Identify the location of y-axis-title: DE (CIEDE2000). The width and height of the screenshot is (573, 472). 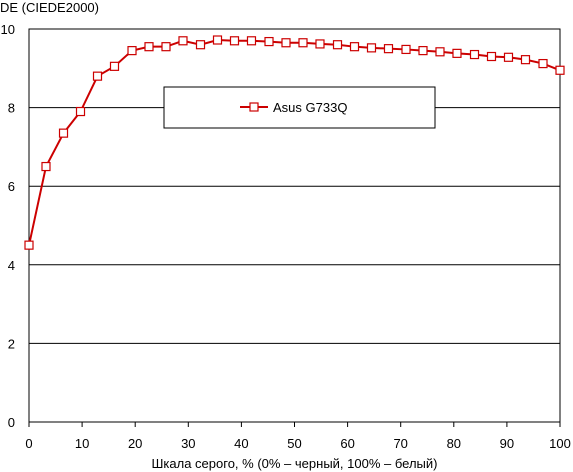
(49, 7).